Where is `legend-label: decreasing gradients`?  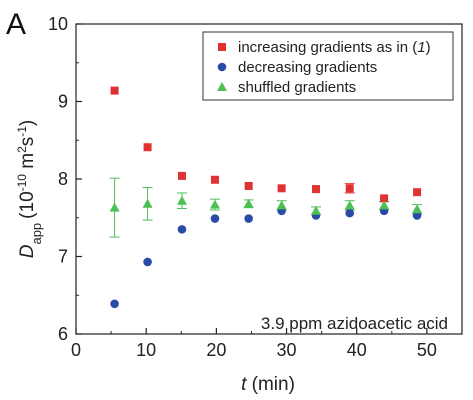
legend-label: decreasing gradients is located at coordinates (307, 67).